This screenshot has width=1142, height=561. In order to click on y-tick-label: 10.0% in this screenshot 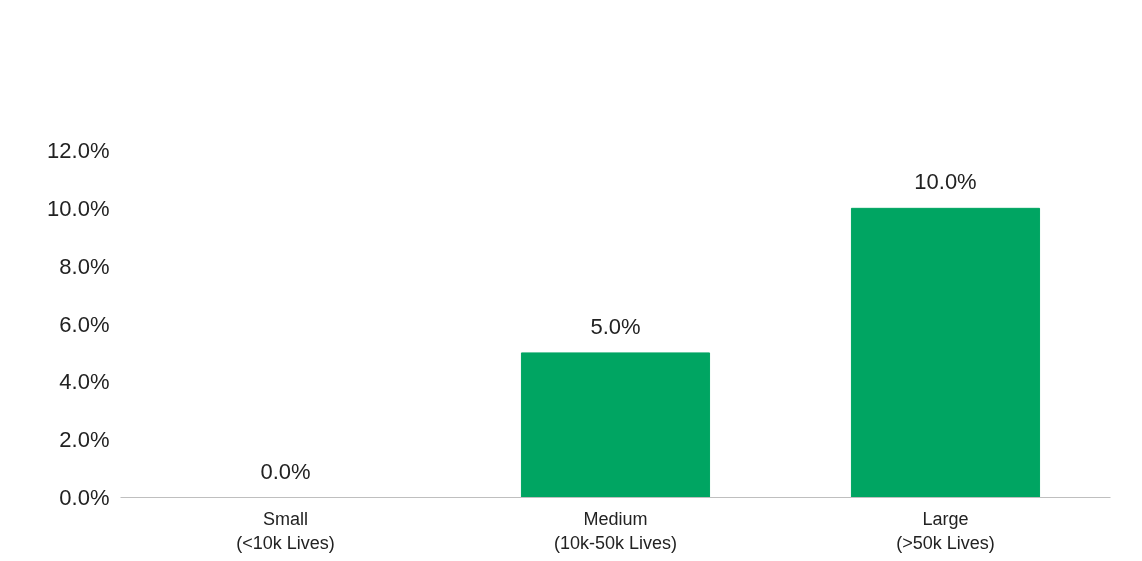, I will do `click(78, 208)`.